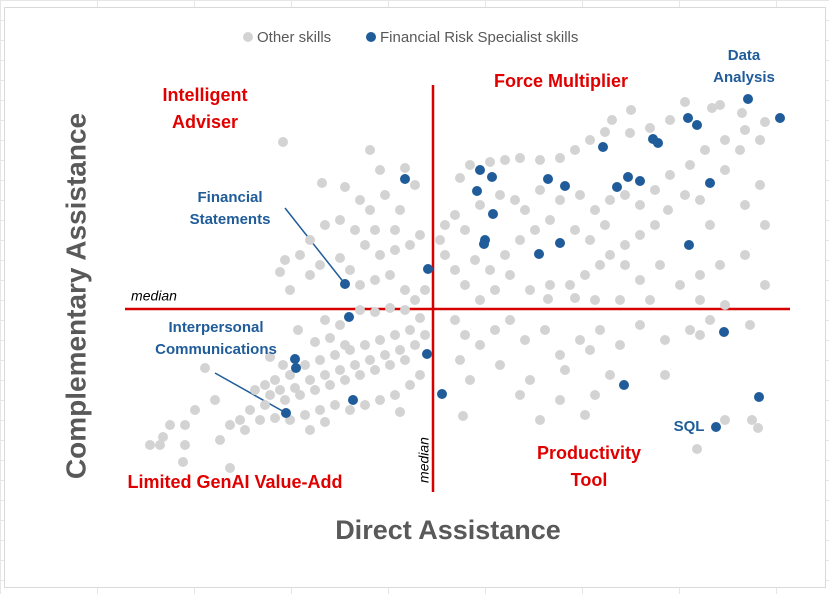 This screenshot has width=829, height=594. Describe the element at coordinates (589, 480) in the screenshot. I see `quadrant-label: Tool` at that location.